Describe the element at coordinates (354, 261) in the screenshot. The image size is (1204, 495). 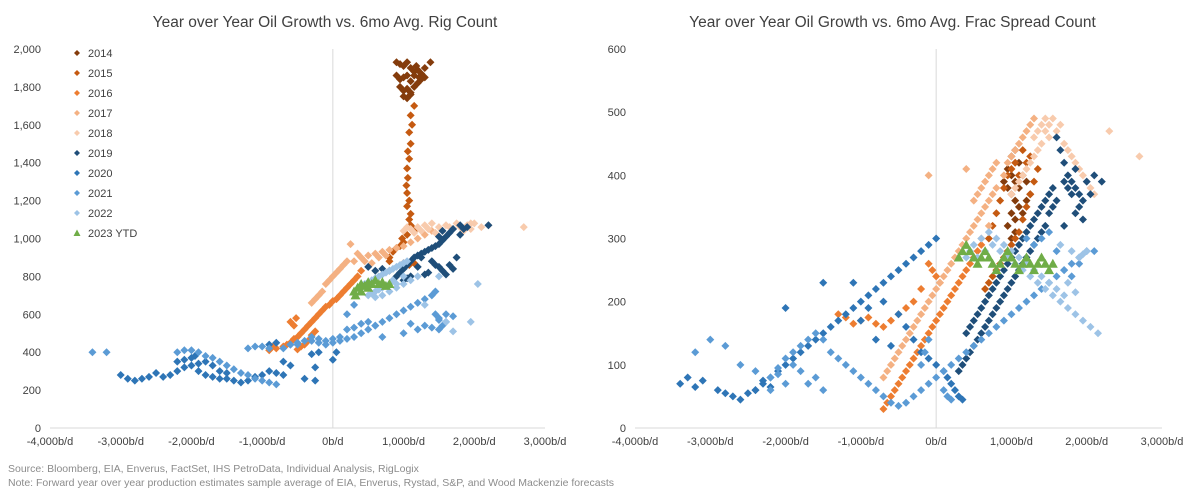
I see `rig-point-2017` at that location.